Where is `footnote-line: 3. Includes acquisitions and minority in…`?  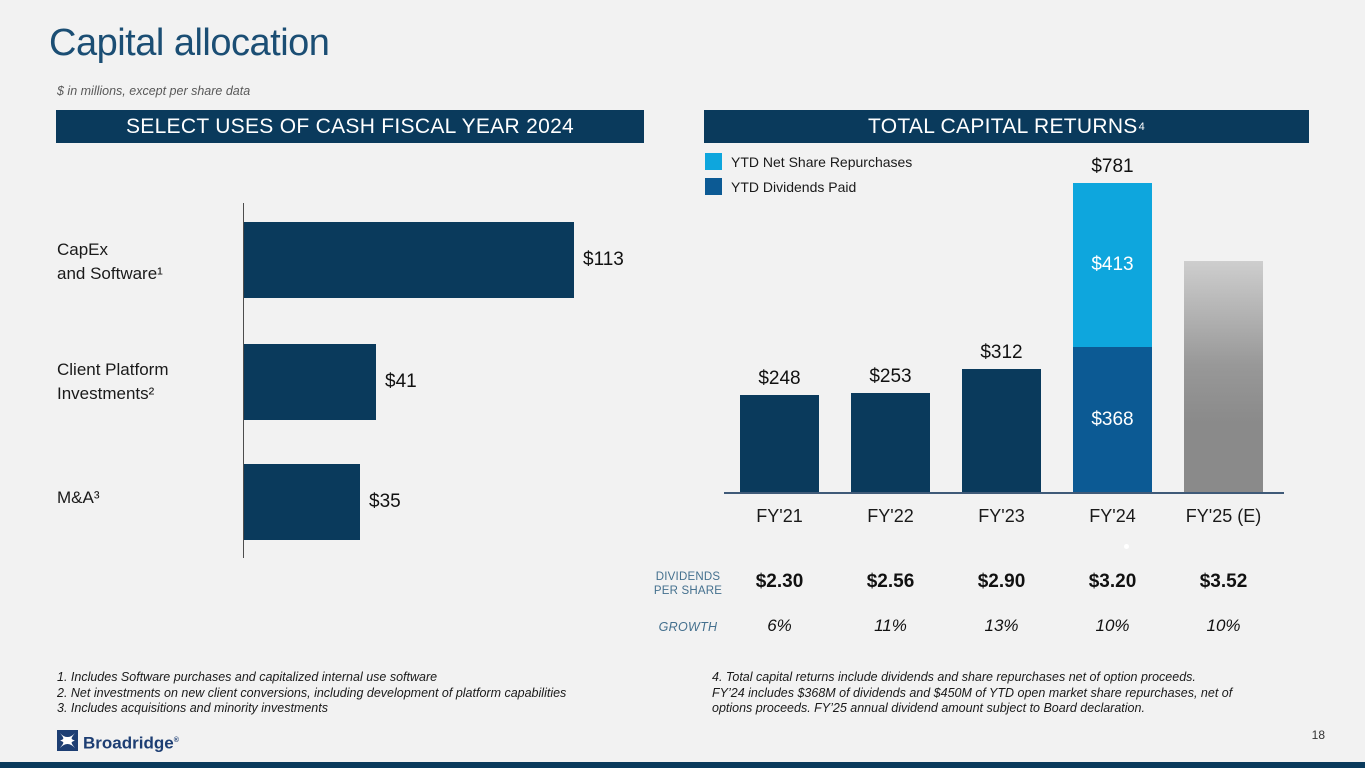 footnote-line: 3. Includes acquisitions and minority in… is located at coordinates (192, 708).